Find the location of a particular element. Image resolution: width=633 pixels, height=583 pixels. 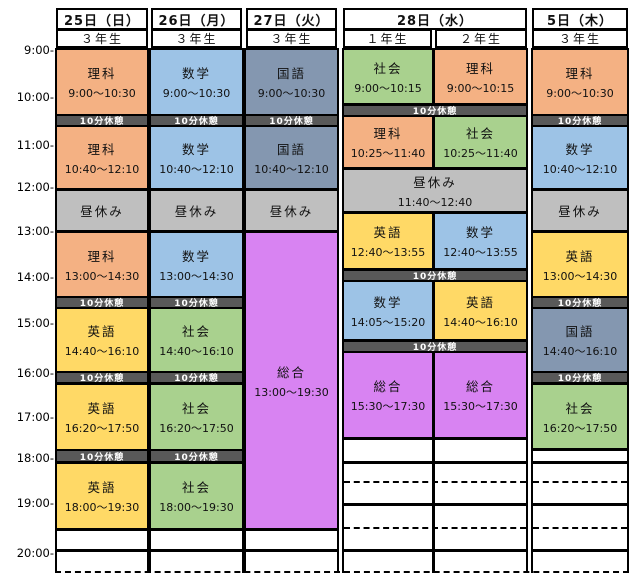

day-header-thu: 5日（木） is located at coordinates (580, 19).